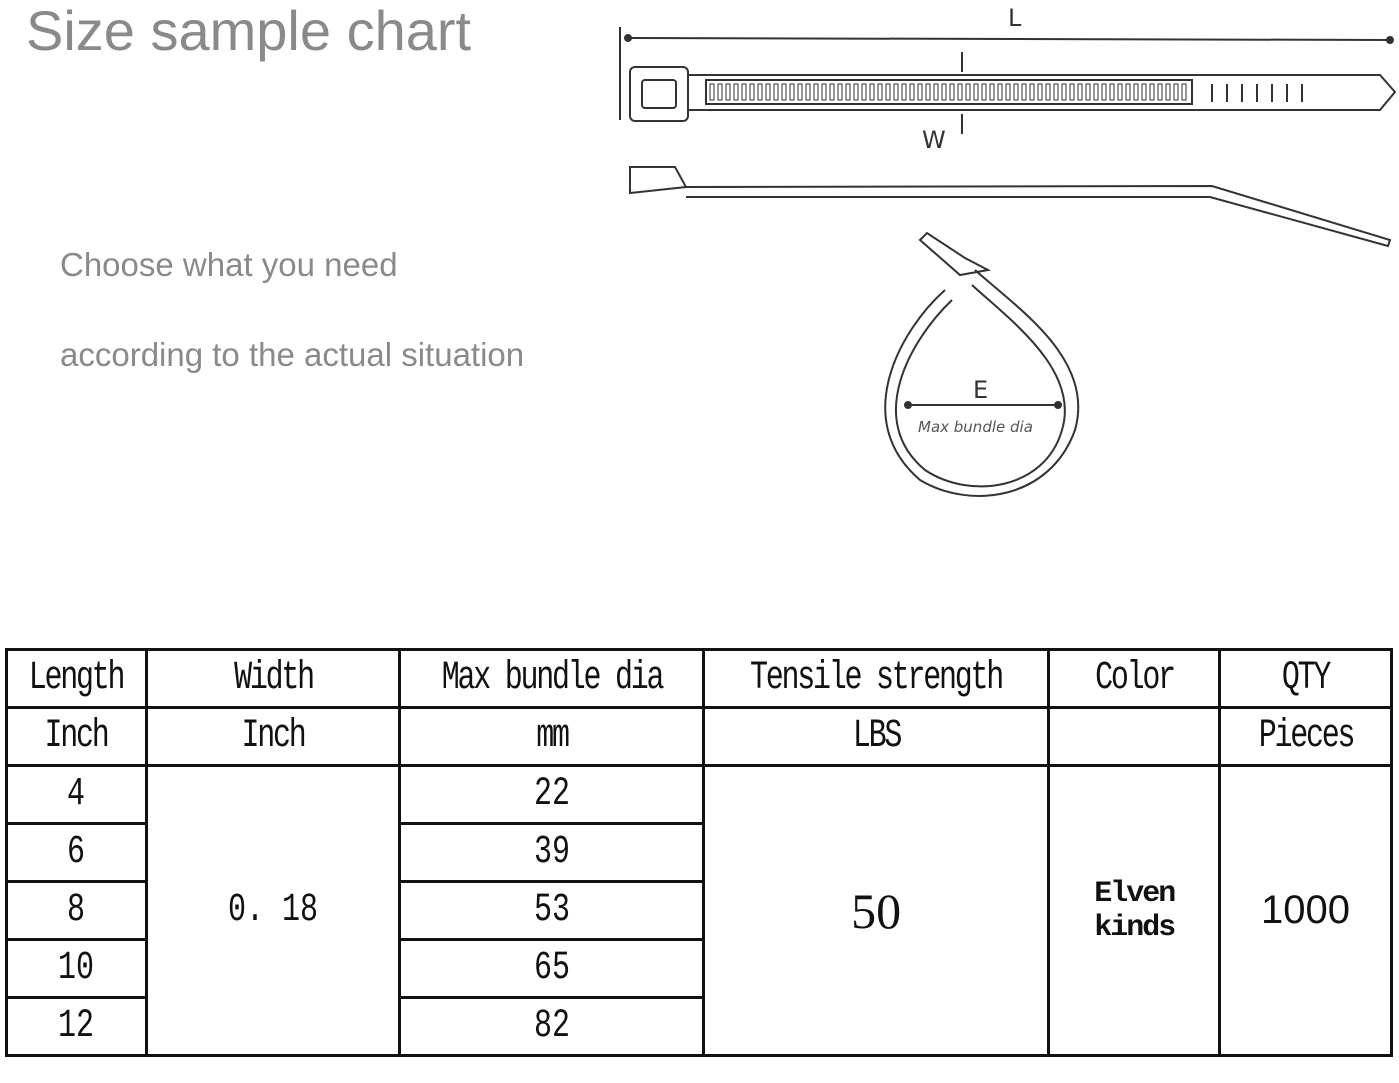 The height and width of the screenshot is (1083, 1399). What do you see at coordinates (551, 794) in the screenshot?
I see `bundle-dia-cell: 22` at bounding box center [551, 794].